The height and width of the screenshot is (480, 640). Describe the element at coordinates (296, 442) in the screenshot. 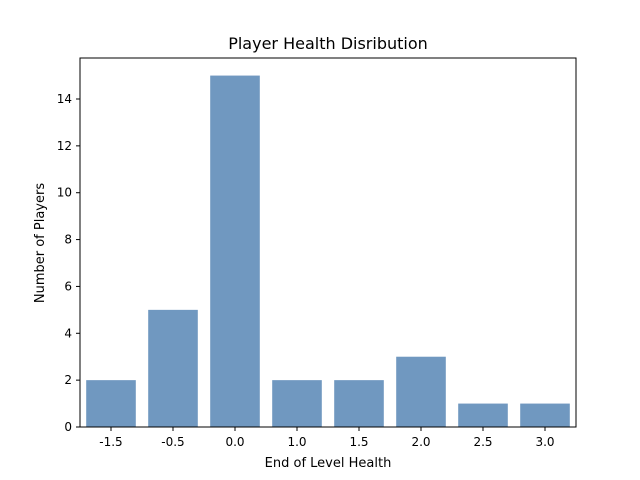

I see `x-tick-label: 1.0` at that location.